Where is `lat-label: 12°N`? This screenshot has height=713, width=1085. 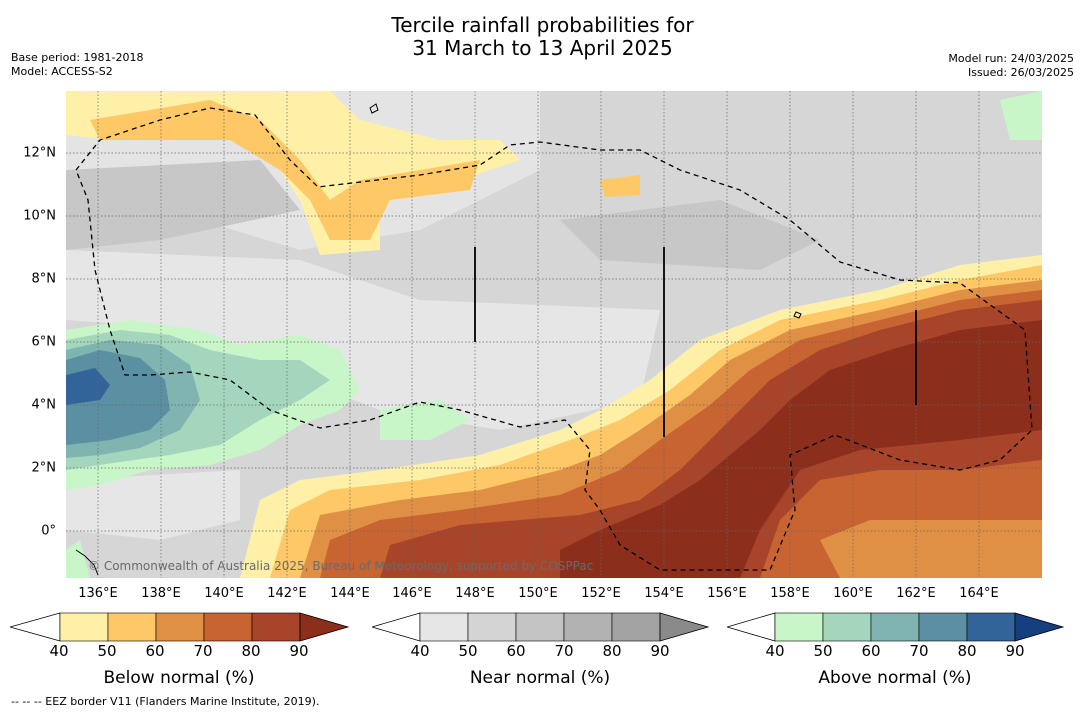
lat-label: 12°N is located at coordinates (39, 153).